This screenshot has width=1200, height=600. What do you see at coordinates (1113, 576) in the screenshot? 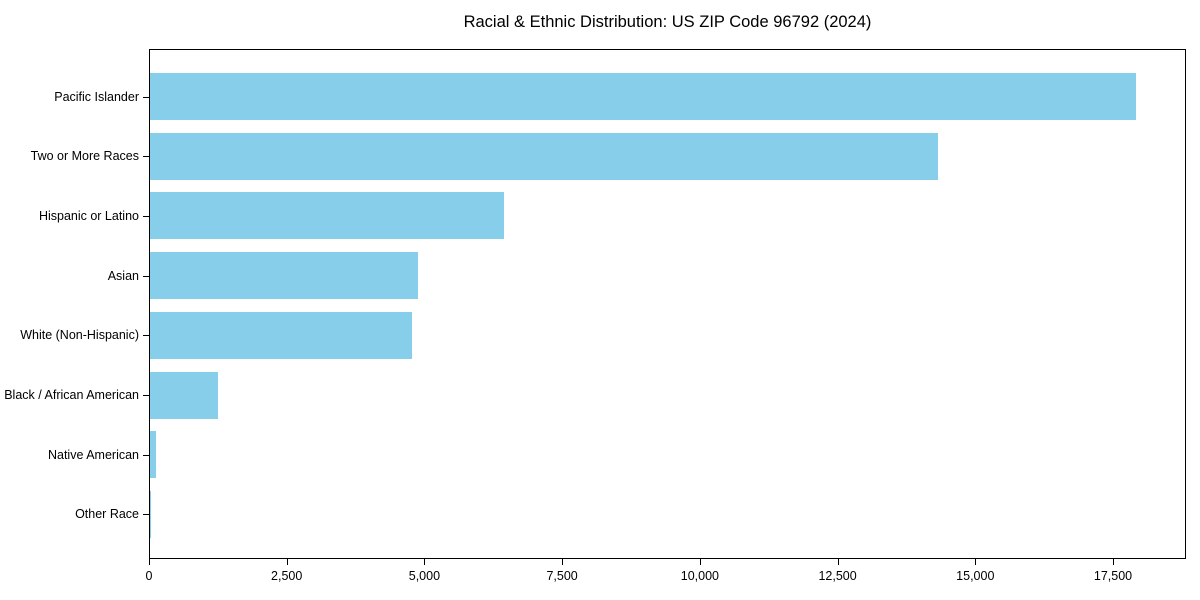
I see `x-tick-label-17-500: 17,500` at bounding box center [1113, 576].